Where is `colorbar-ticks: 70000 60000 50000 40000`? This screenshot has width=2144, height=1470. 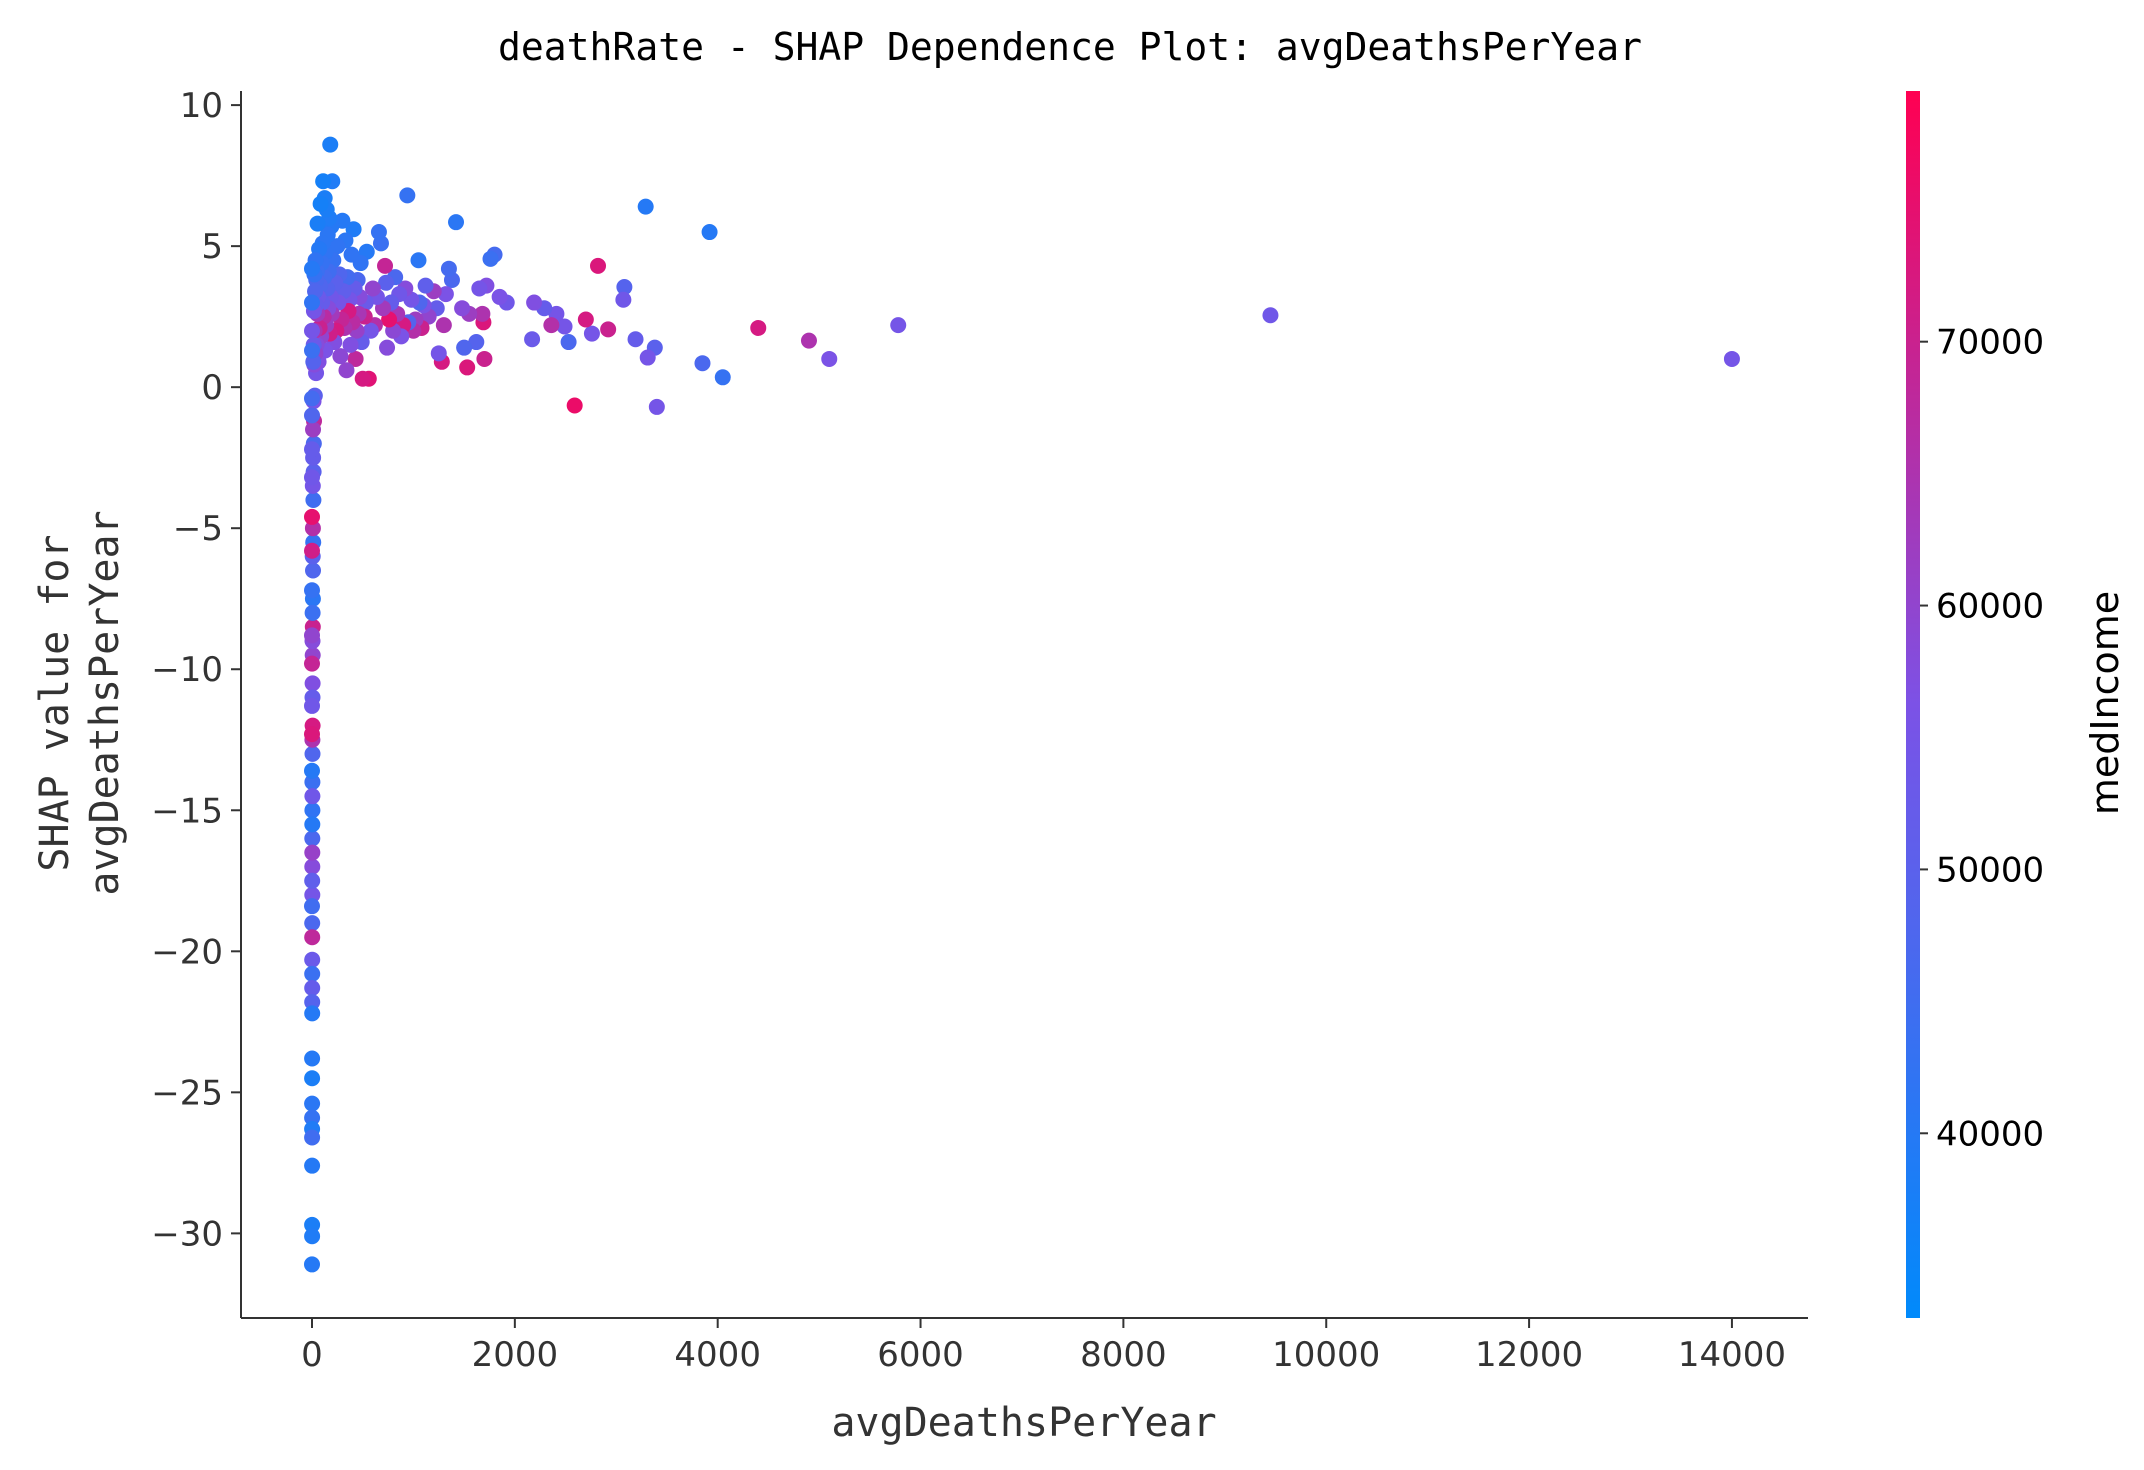
colorbar-ticks: 70000 60000 50000 40000 is located at coordinates (1982, 738).